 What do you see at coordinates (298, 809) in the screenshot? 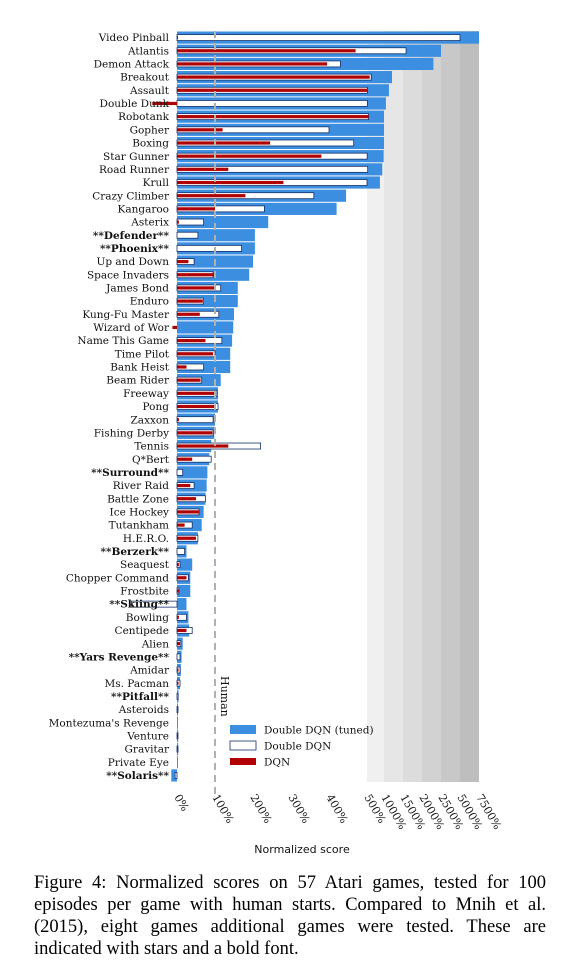
I see `x-tick-label: 300%` at bounding box center [298, 809].